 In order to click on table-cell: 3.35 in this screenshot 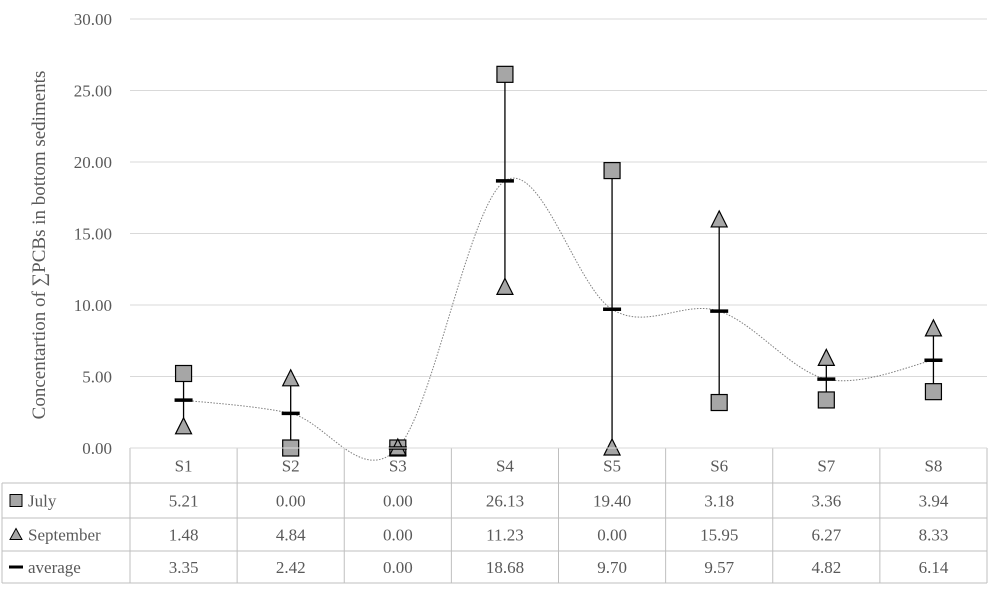, I will do `click(184, 567)`.